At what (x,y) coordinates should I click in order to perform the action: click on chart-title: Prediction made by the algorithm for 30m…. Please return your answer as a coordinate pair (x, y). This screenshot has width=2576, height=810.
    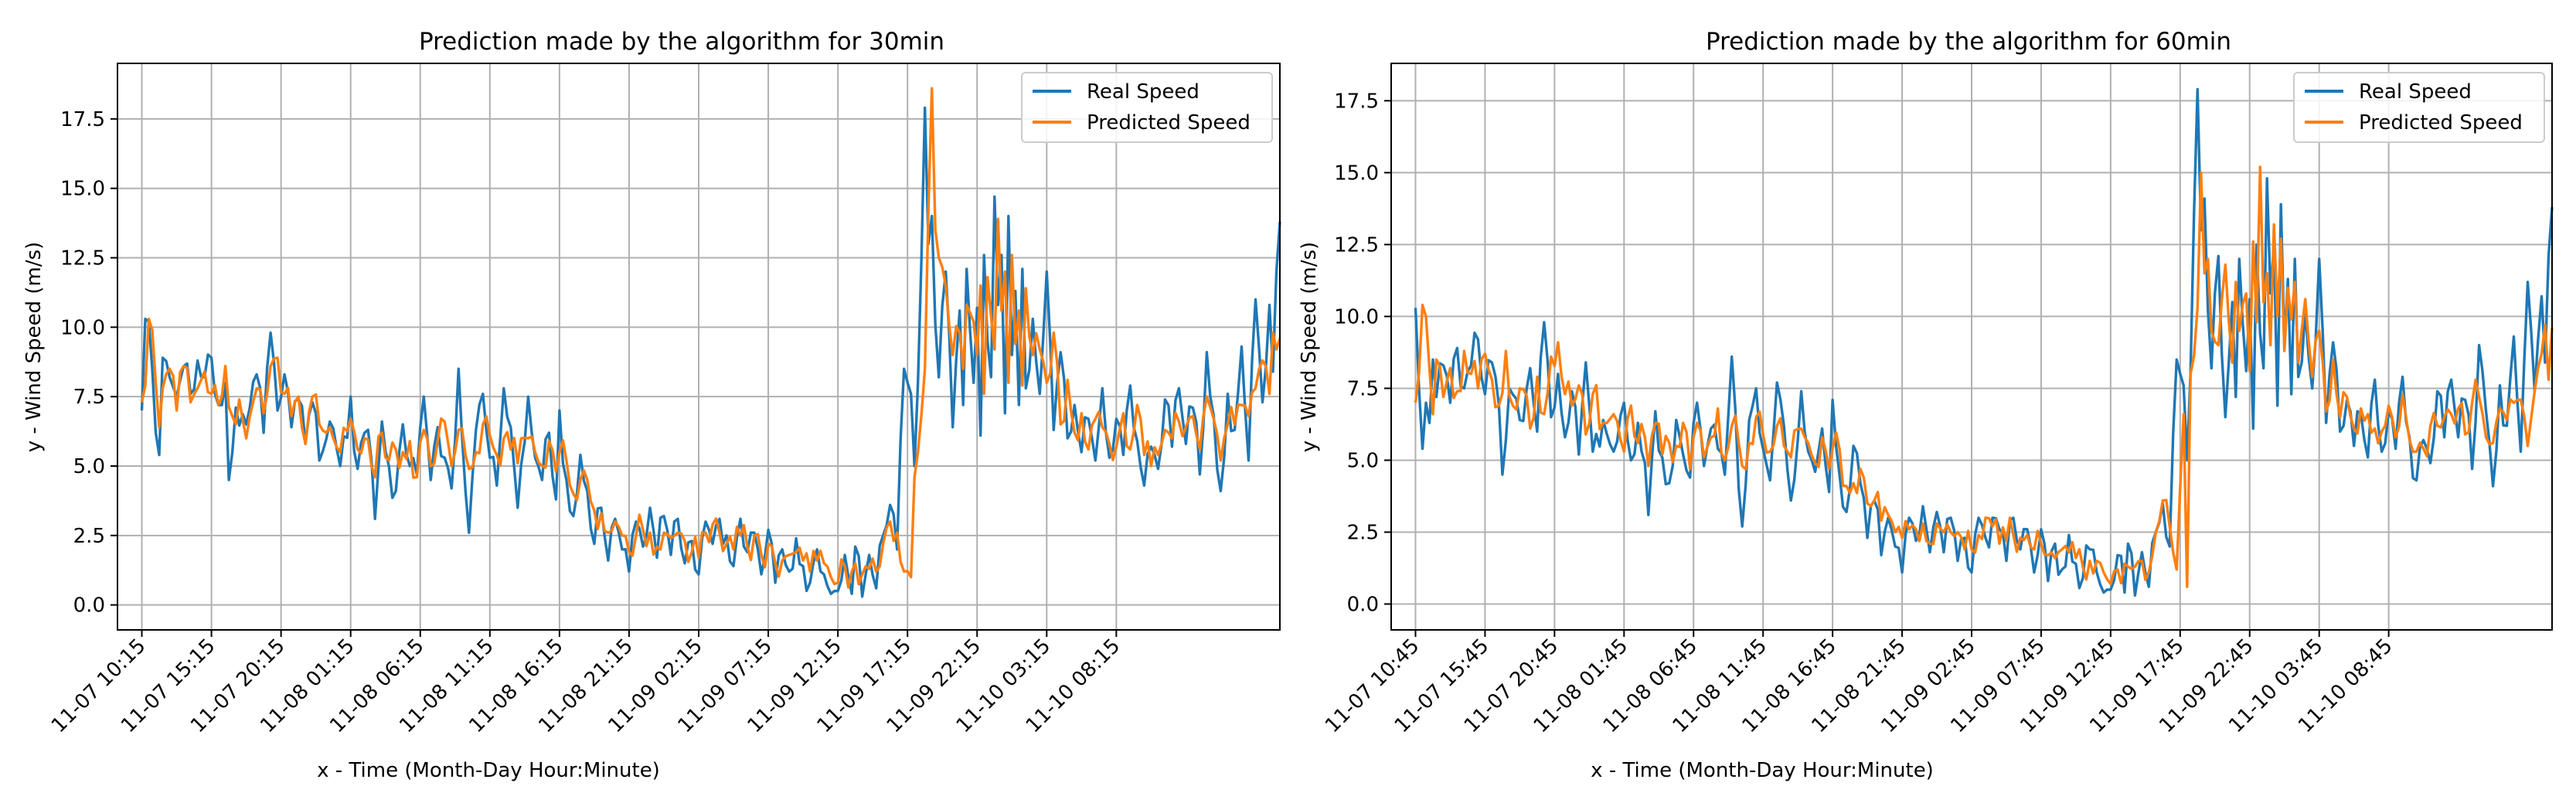
    Looking at the image, I should click on (681, 42).